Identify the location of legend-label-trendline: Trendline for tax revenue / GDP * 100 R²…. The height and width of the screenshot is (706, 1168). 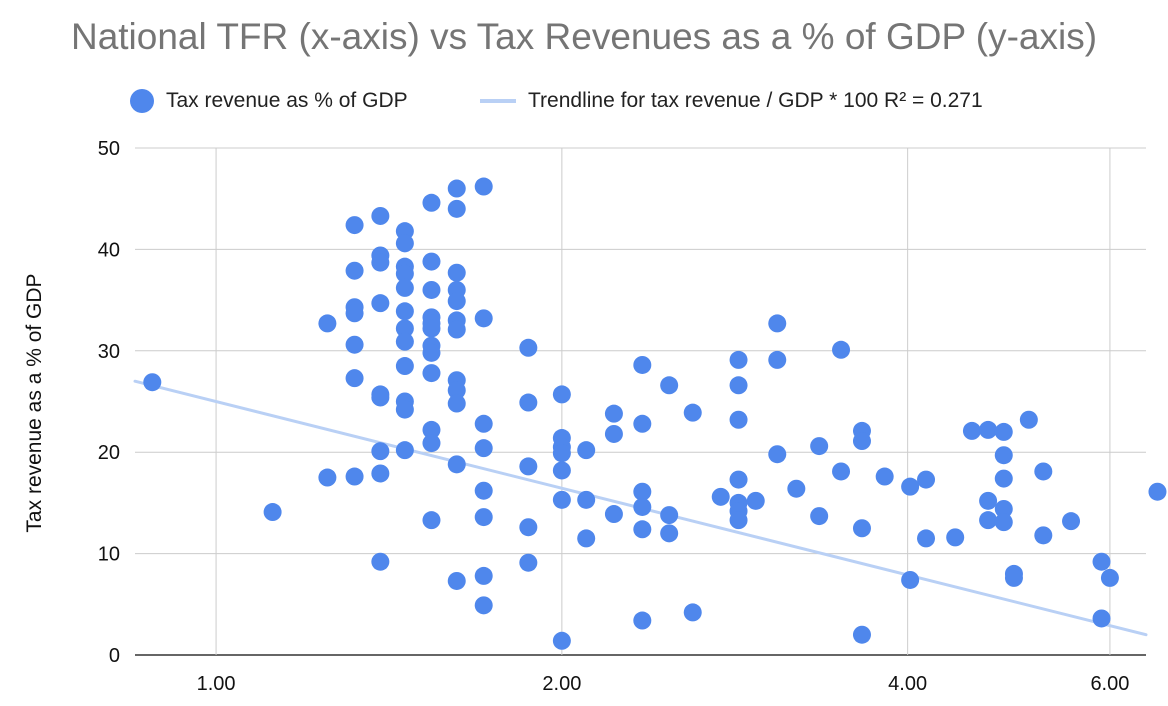
(755, 100).